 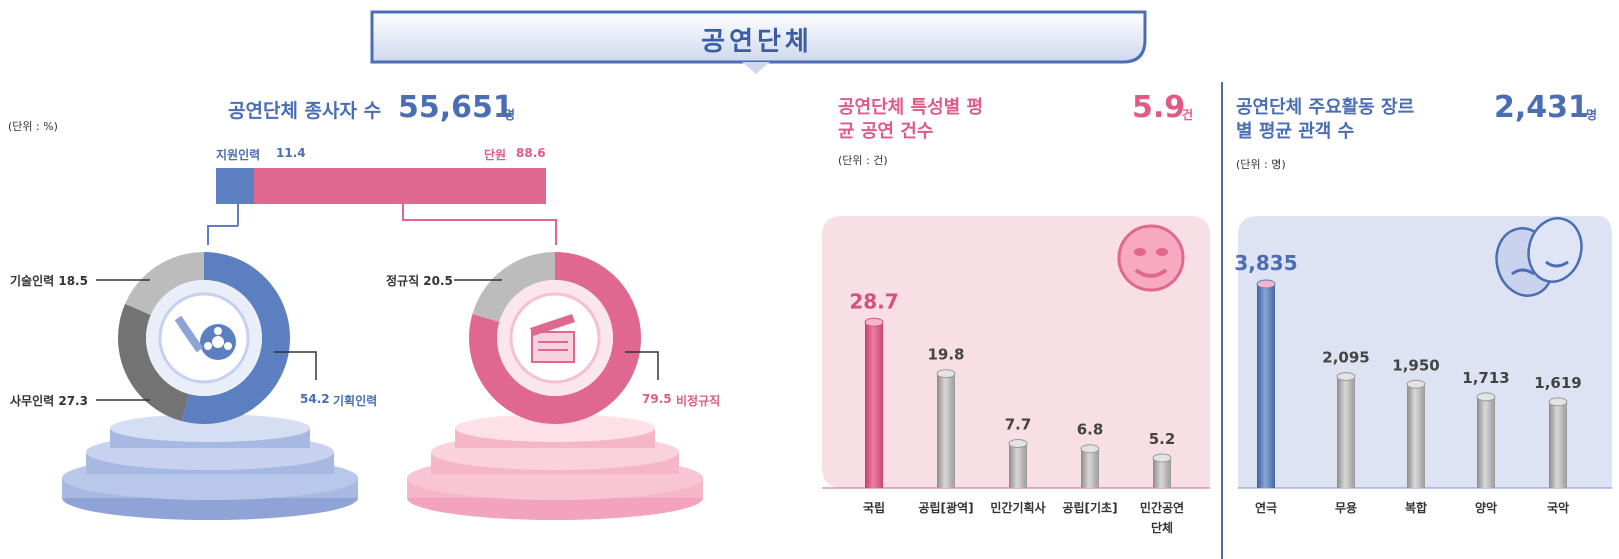 I want to click on audience-title: 공연단체 주요활동 장르별 평균 관객 수, so click(x=1325, y=119).